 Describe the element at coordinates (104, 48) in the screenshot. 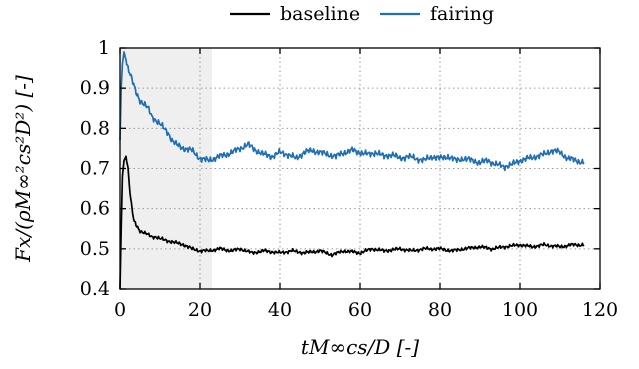

I see `y-tick-label: 1` at that location.